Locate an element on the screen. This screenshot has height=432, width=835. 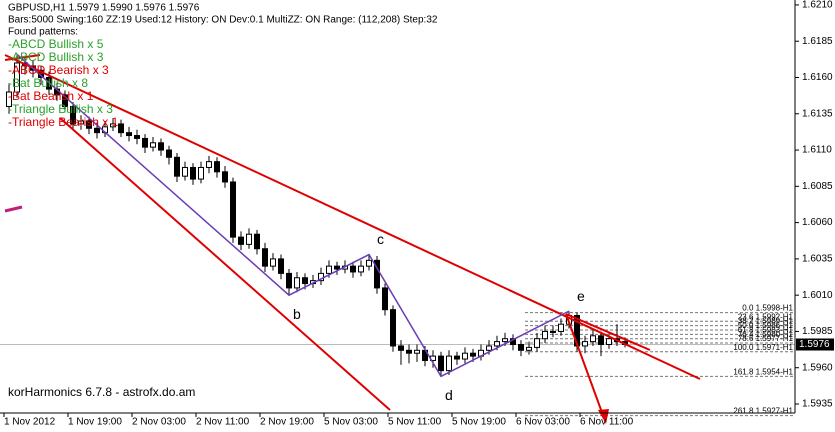
pattern: -Bat Bearish x 1 is located at coordinates (51, 96).